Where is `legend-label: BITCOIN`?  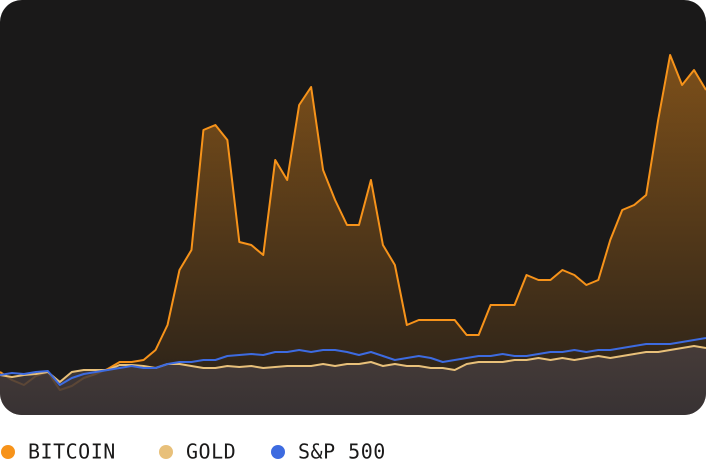
legend-label: BITCOIN is located at coordinates (72, 452).